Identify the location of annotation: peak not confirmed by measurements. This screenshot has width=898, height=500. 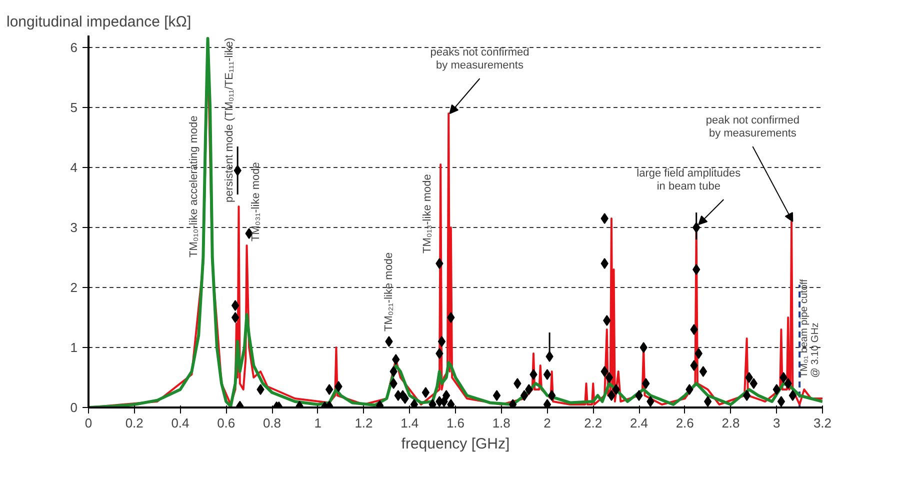
(753, 127).